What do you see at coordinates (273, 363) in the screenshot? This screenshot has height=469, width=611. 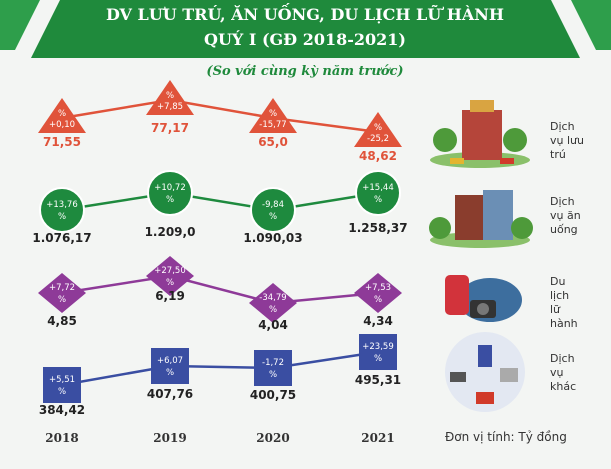 I see `growth-value: -1,72` at bounding box center [273, 363].